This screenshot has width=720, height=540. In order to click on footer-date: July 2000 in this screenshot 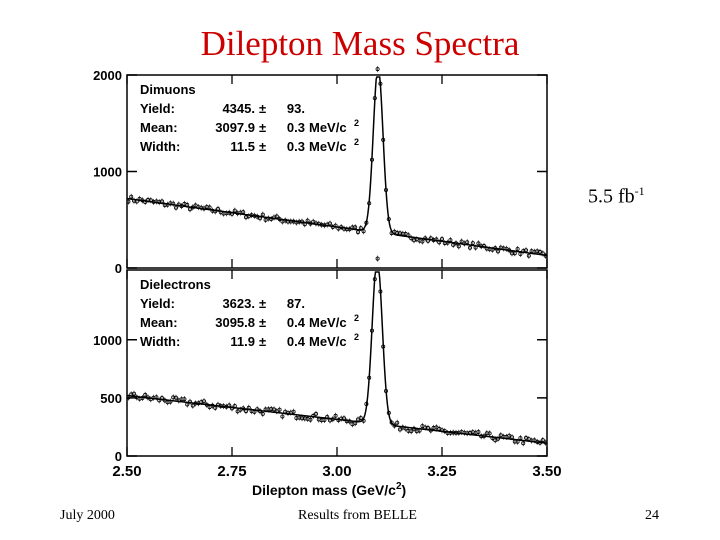, I will do `click(87, 515)`.